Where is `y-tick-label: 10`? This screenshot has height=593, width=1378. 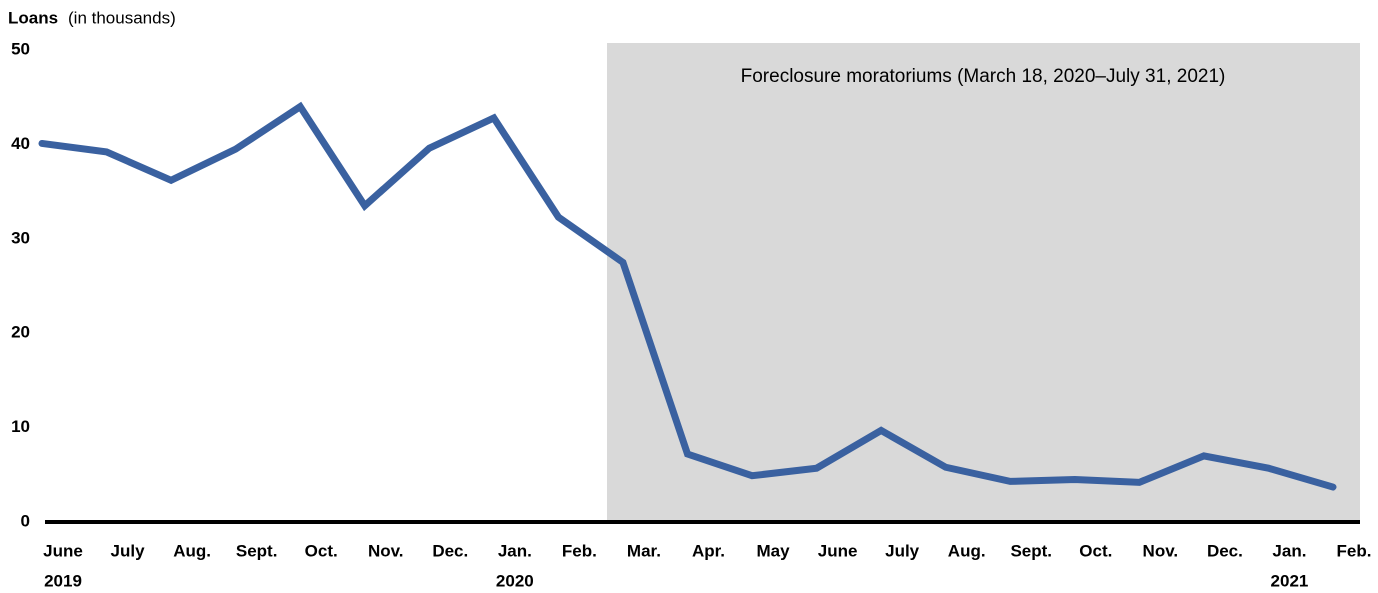 y-tick-label: 10 is located at coordinates (20, 426).